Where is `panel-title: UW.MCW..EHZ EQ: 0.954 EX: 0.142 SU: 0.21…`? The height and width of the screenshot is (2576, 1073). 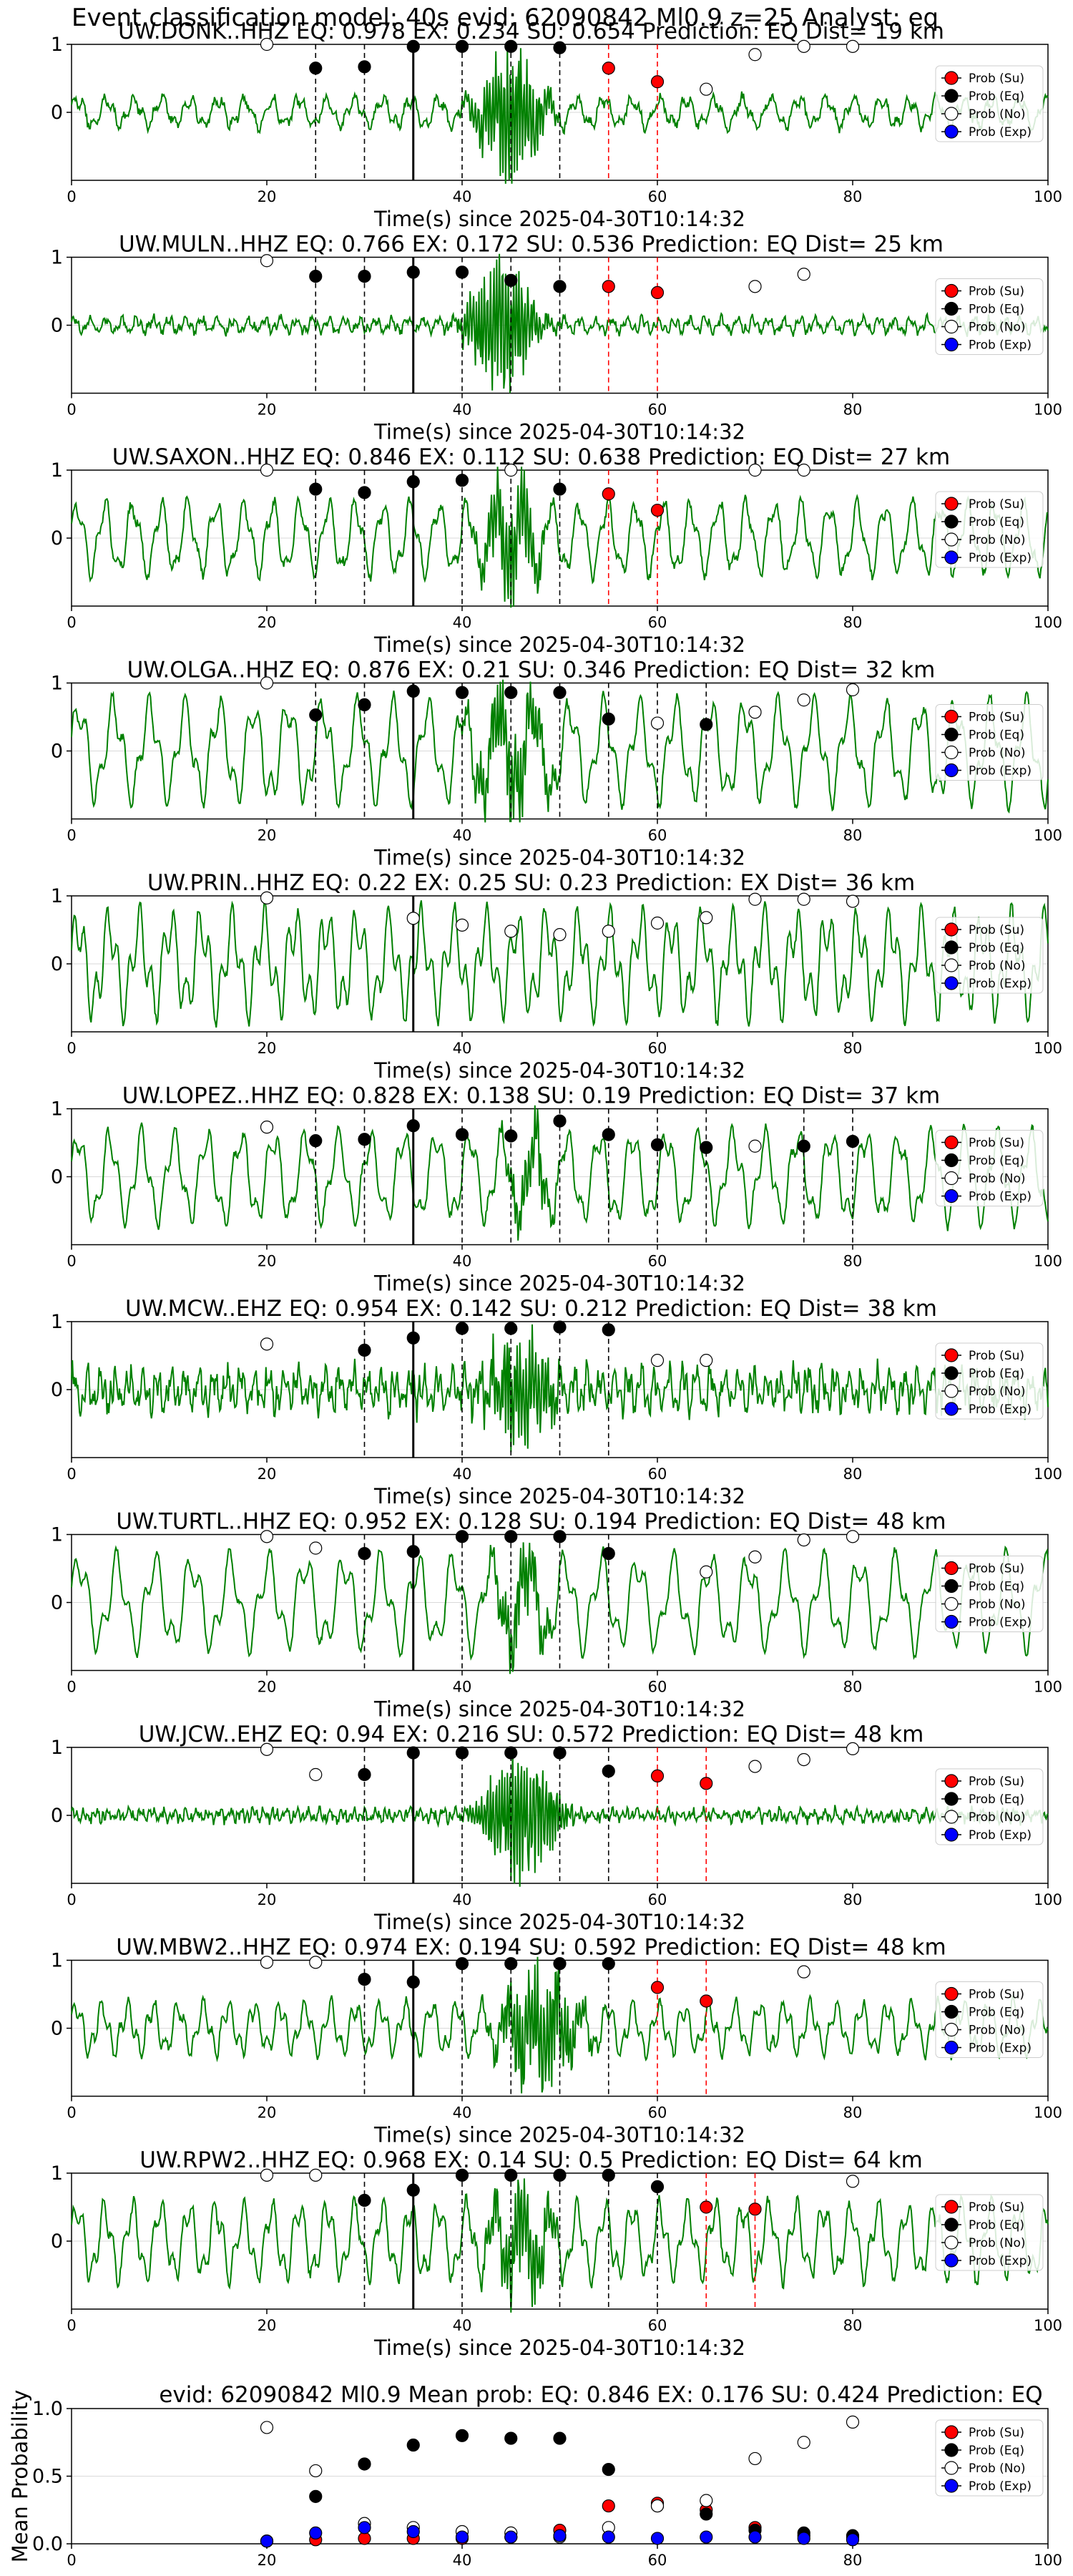 panel-title: UW.MCW..EHZ EQ: 0.954 EX: 0.142 SU: 0.21… is located at coordinates (531, 1309).